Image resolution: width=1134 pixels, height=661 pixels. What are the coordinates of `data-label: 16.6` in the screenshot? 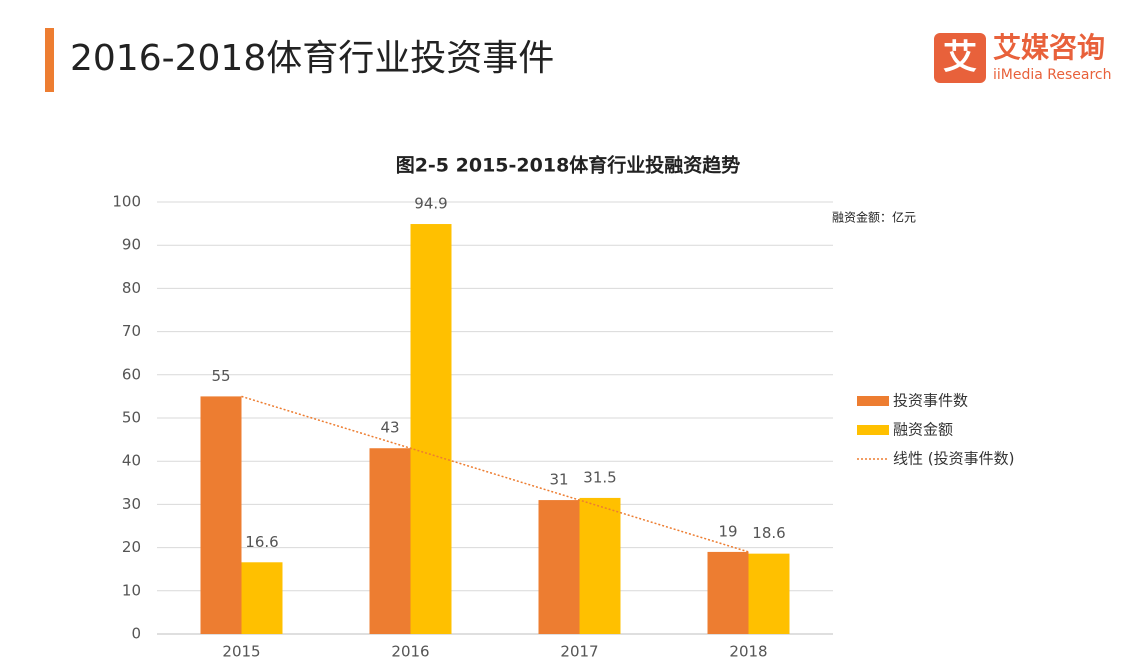 It's located at (261, 542).